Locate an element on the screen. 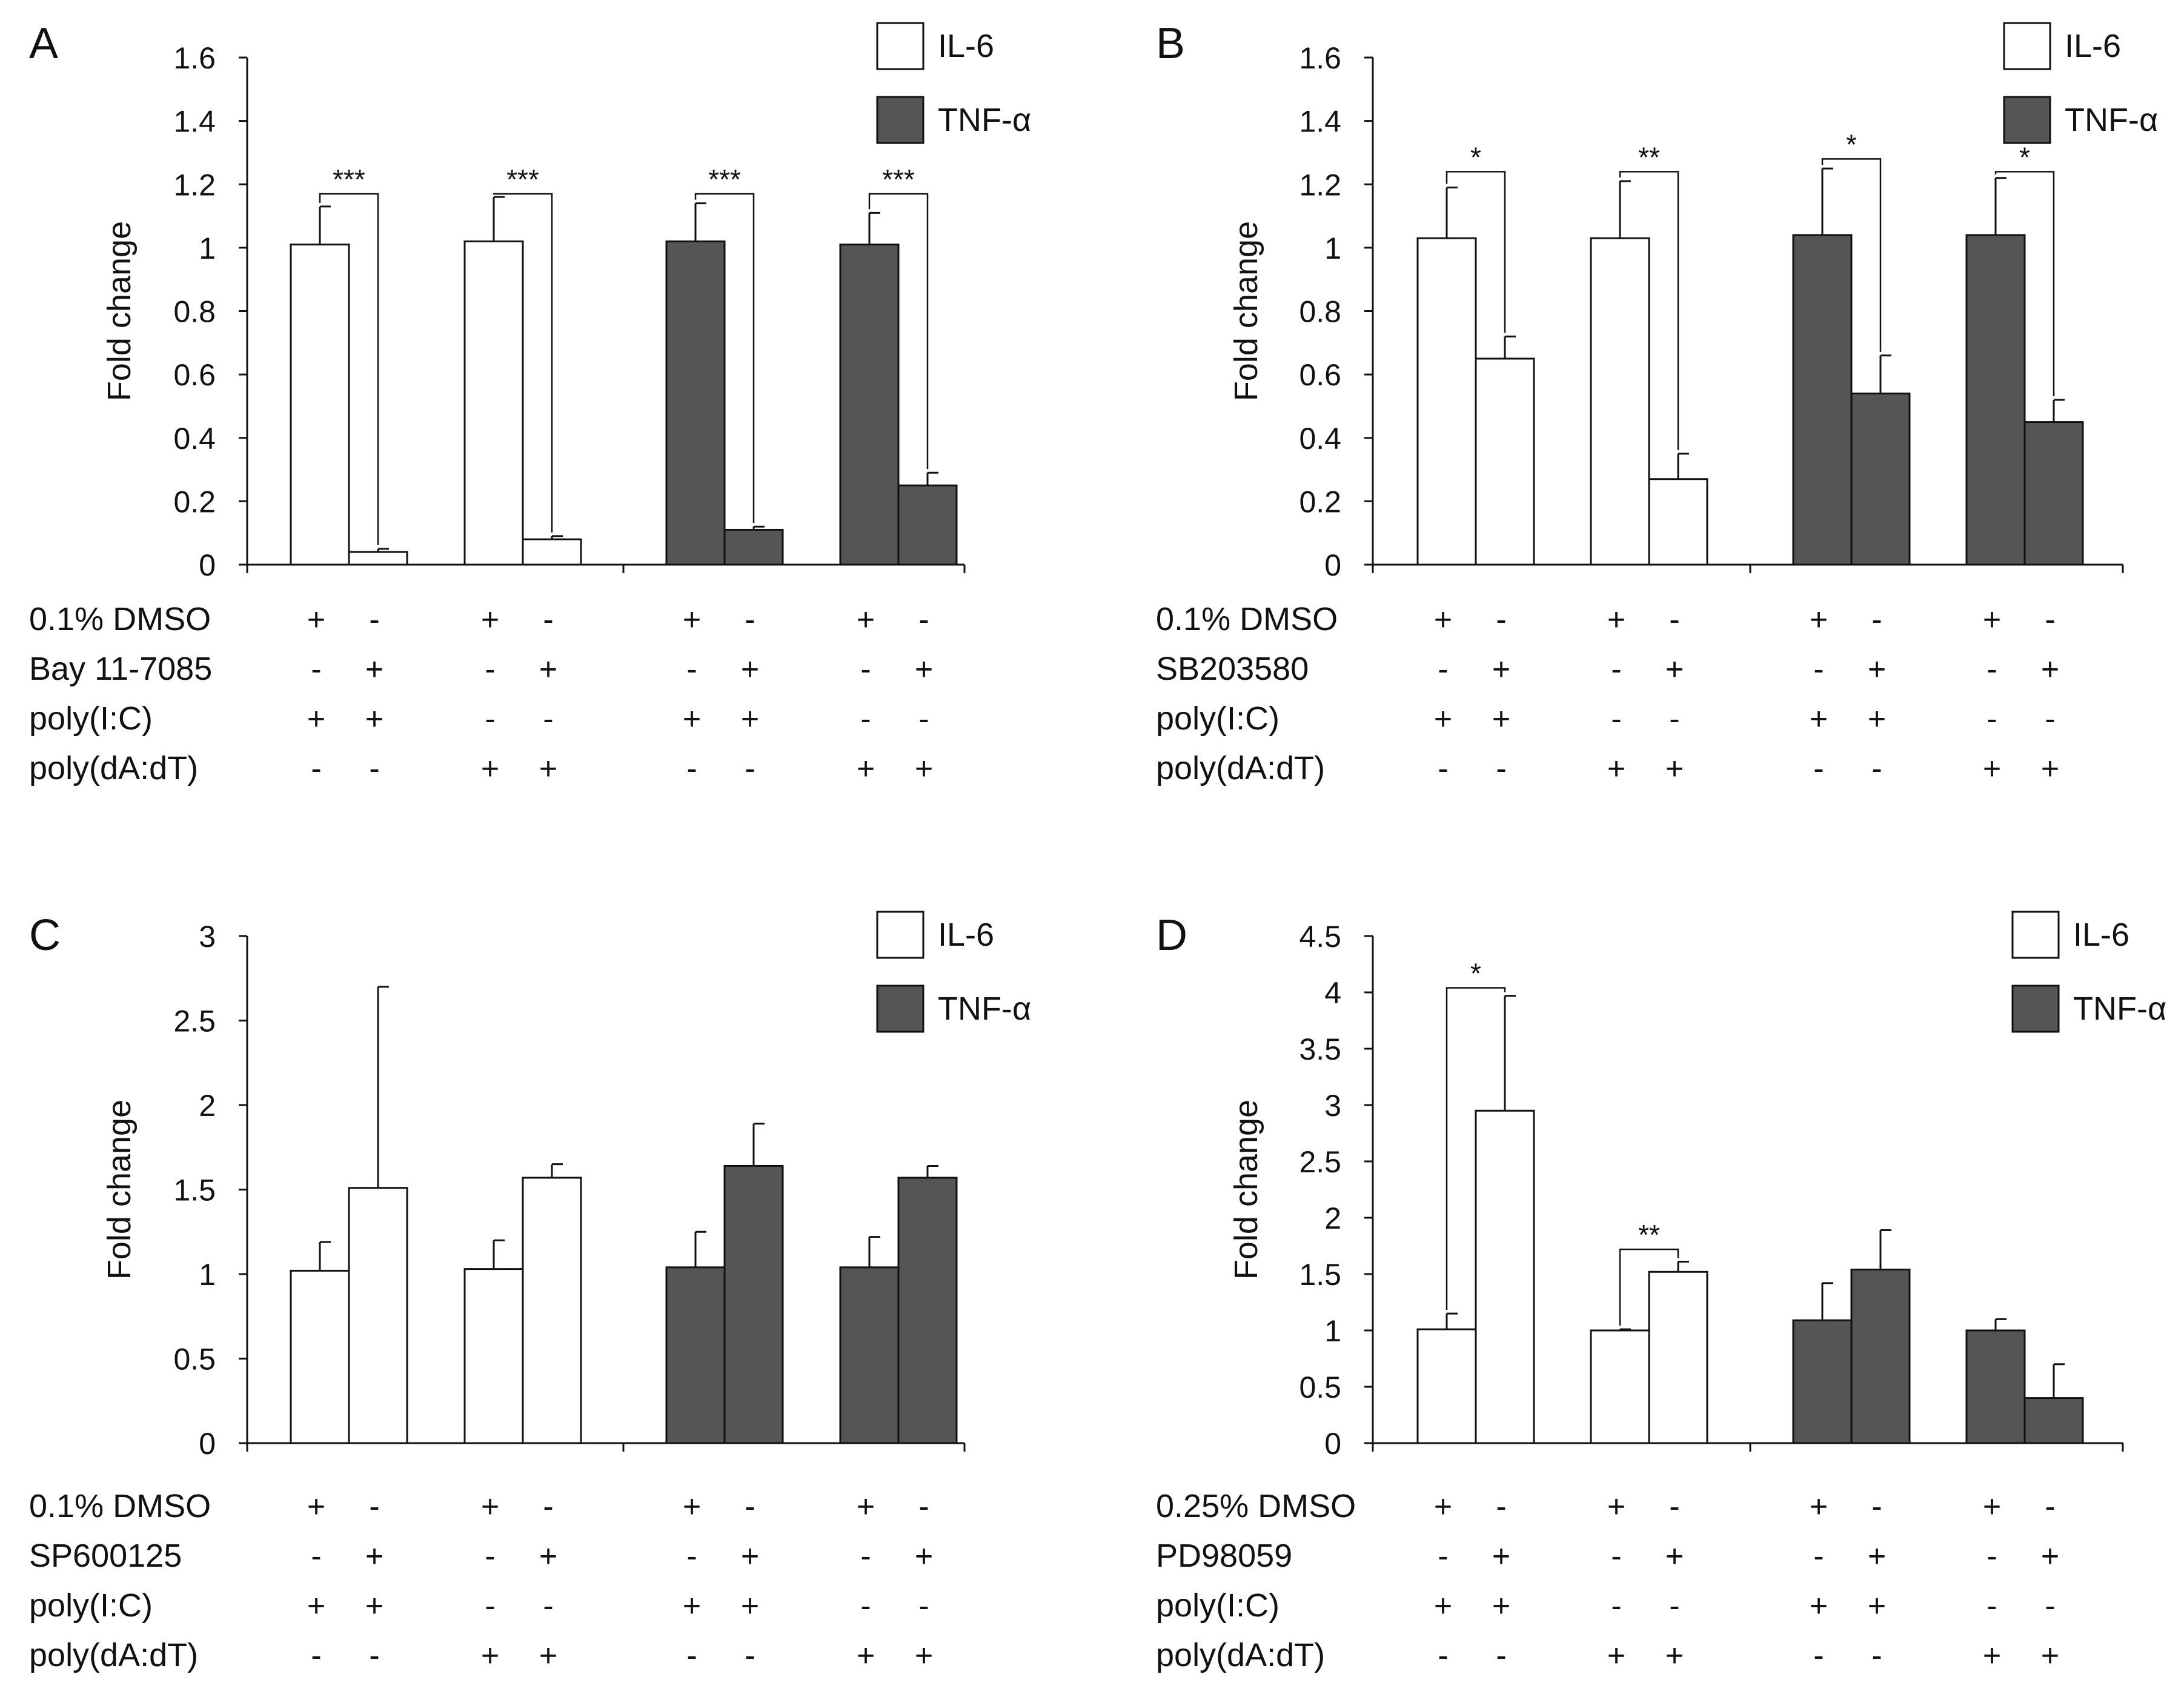 This screenshot has width=2184, height=1700. y-tick-label: 2.5 is located at coordinates (1320, 1162).